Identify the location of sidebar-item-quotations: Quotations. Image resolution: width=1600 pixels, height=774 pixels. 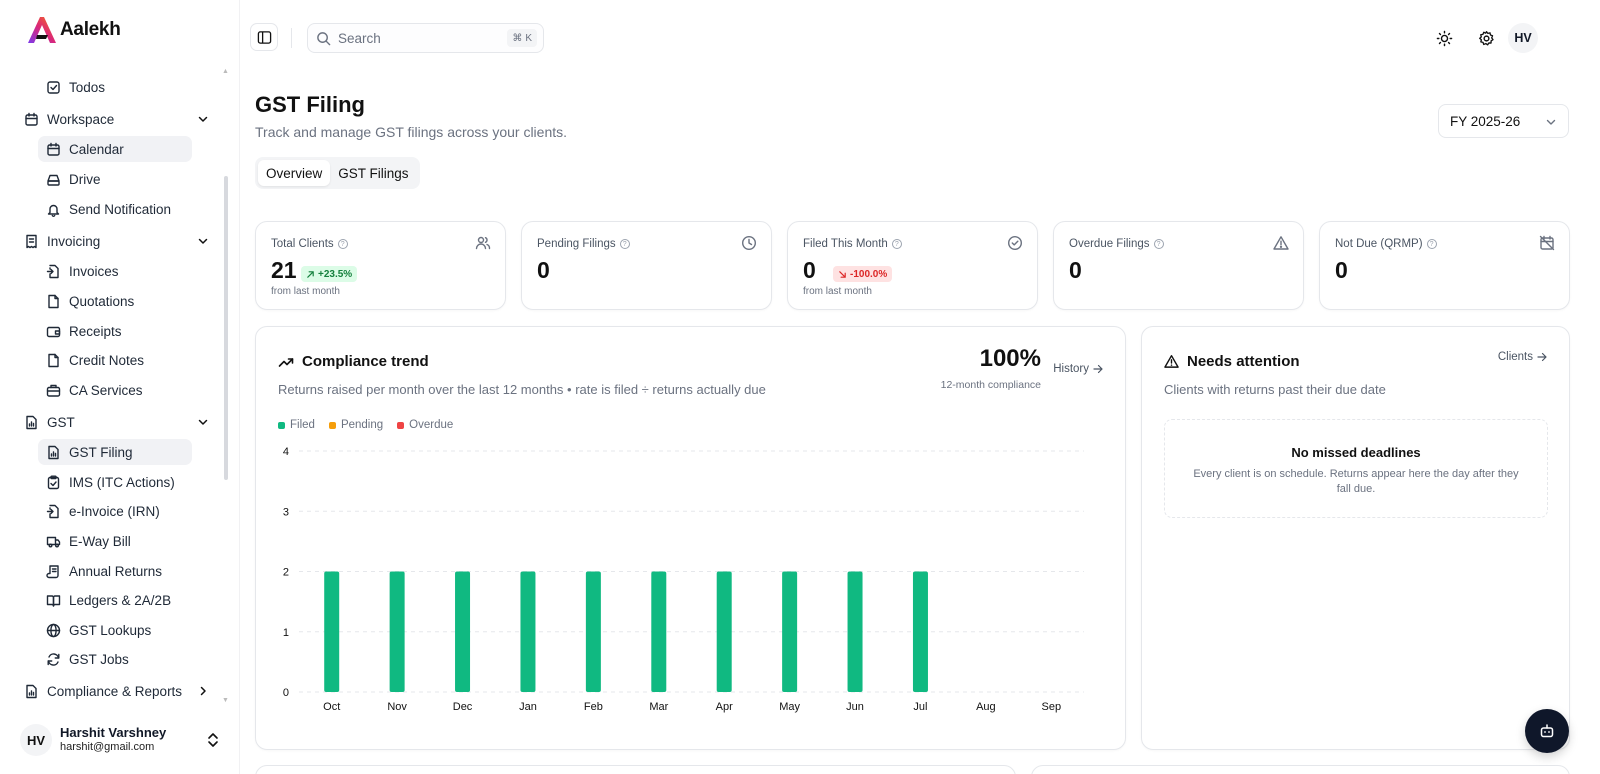
(115, 301).